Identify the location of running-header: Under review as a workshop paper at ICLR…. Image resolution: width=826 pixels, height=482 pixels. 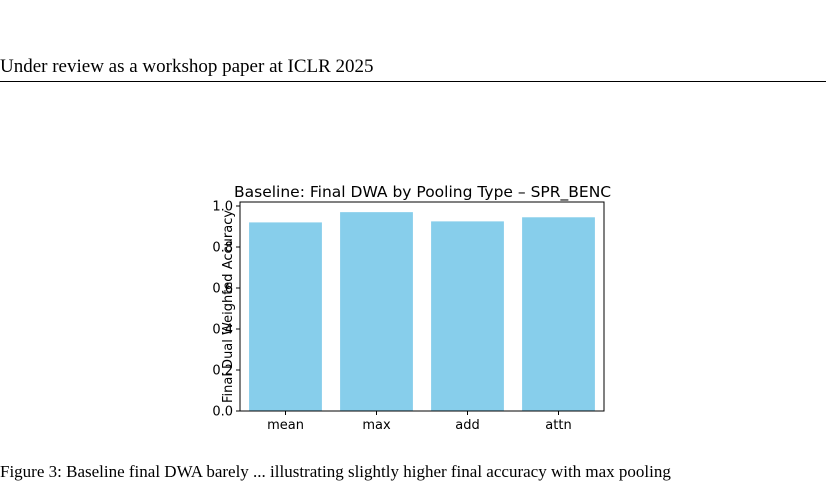
(187, 66).